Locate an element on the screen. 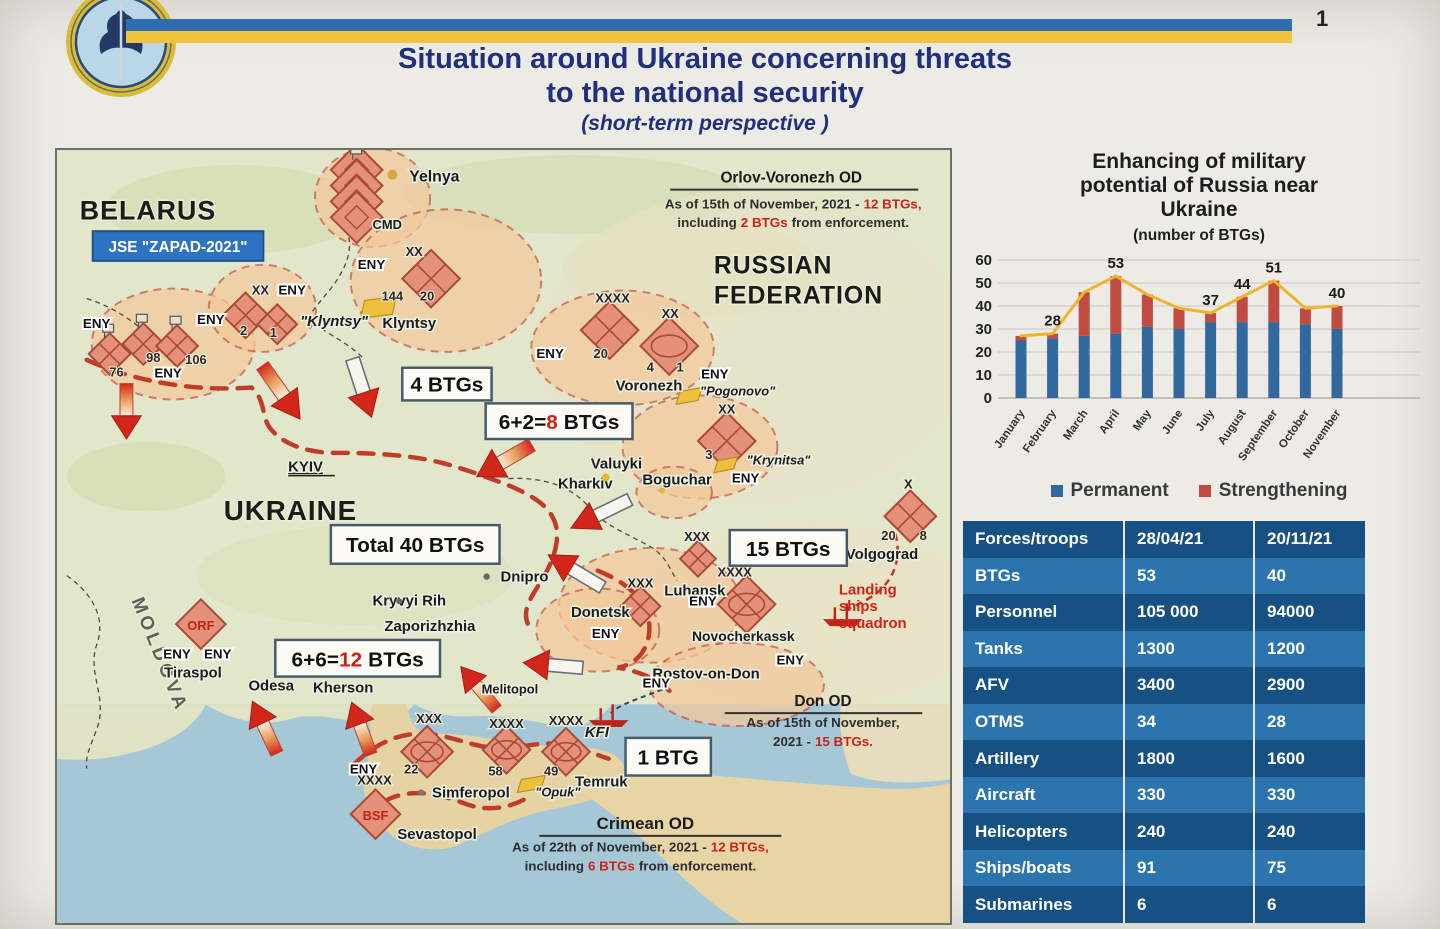  flag-stripe is located at coordinates (709, 31).